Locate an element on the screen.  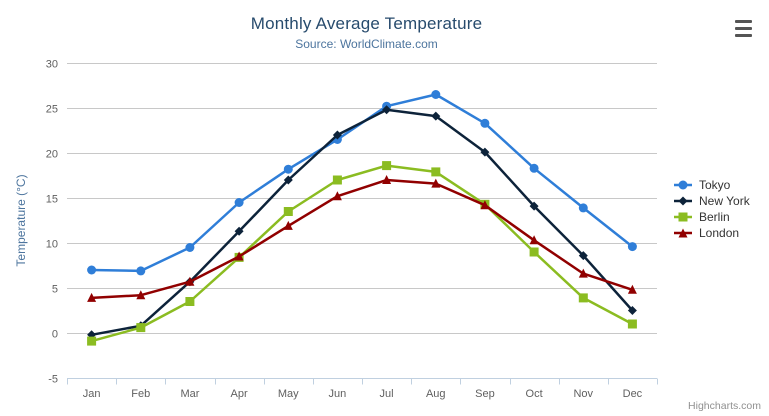
y-axis-label: 15 is located at coordinates (52, 200).